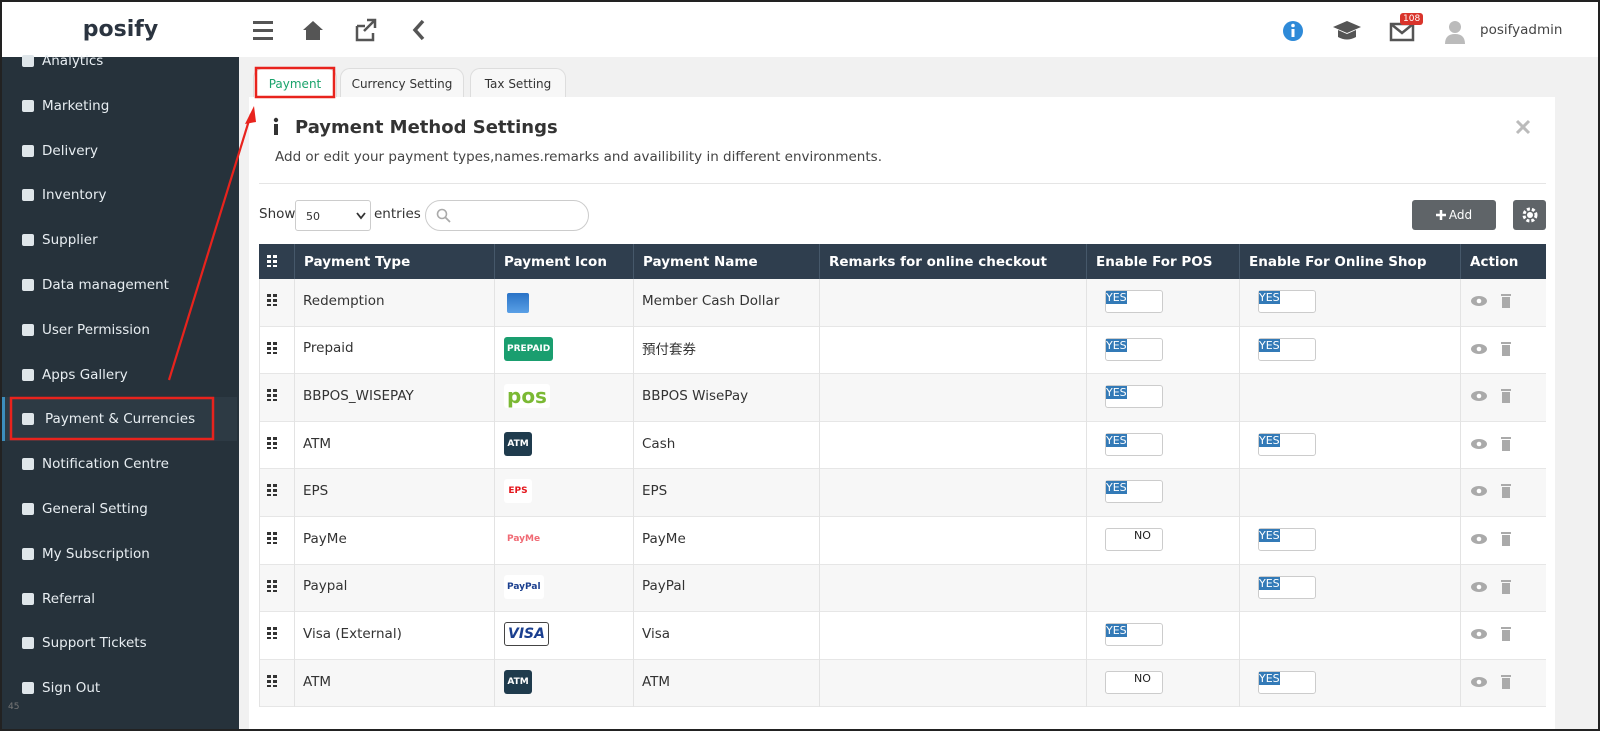  I want to click on sidebar-item: Payment & Currencies, so click(119, 419).